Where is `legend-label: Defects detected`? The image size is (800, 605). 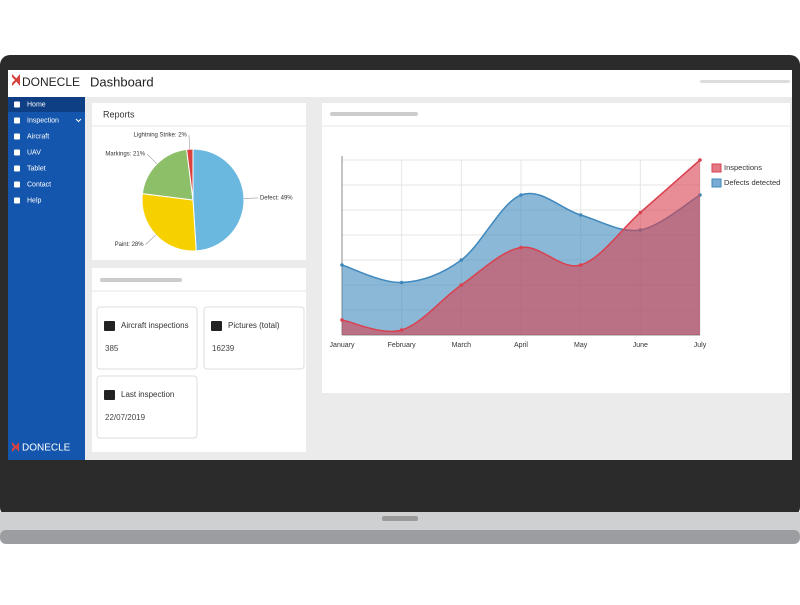
legend-label: Defects detected is located at coordinates (752, 182).